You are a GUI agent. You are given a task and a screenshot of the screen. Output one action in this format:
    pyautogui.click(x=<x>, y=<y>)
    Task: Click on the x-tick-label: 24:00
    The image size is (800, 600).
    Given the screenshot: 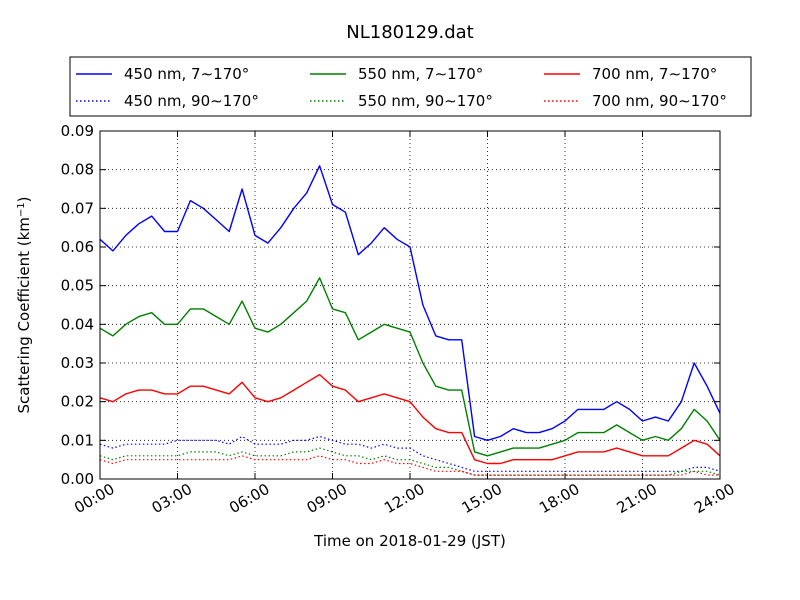 What is the action you would take?
    pyautogui.click(x=714, y=498)
    